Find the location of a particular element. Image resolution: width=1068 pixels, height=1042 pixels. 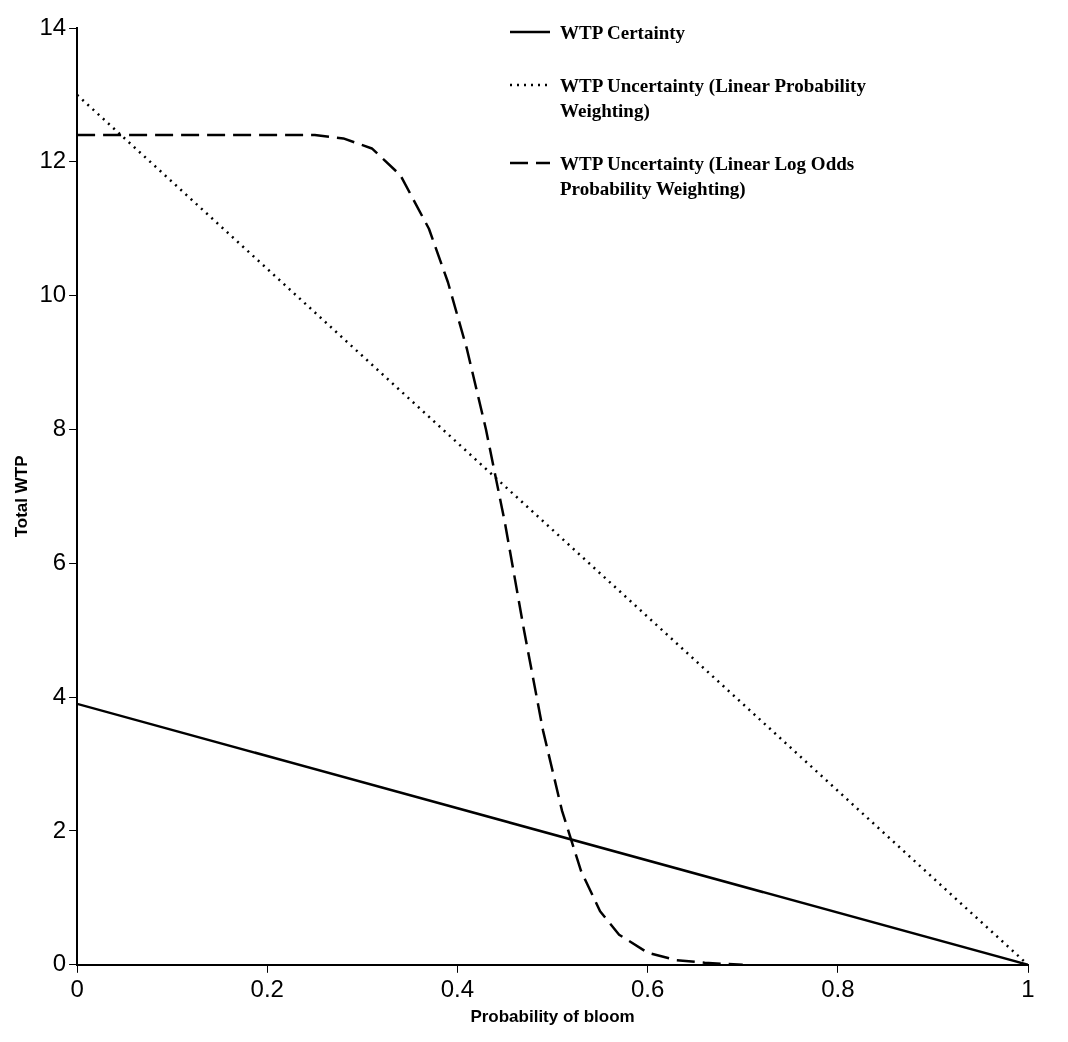

x-tick-label: 0.6 is located at coordinates (647, 988).